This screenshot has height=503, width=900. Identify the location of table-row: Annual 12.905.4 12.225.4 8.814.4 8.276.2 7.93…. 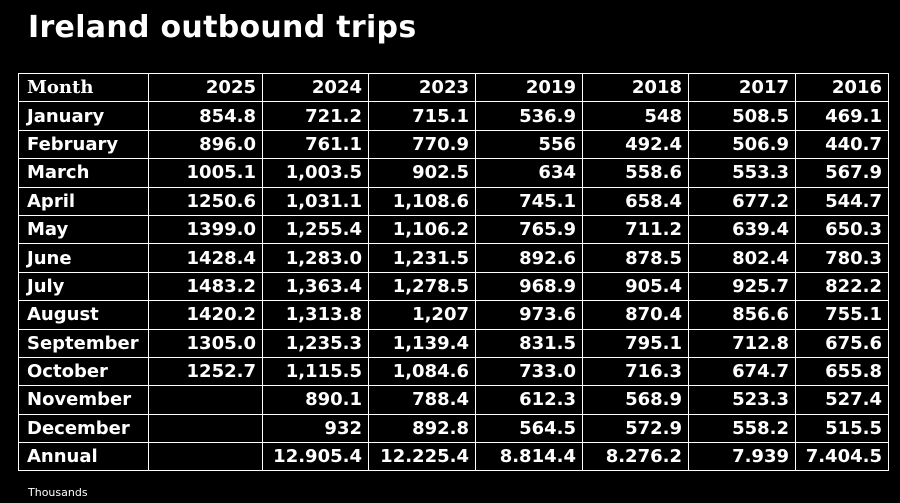
(453, 457).